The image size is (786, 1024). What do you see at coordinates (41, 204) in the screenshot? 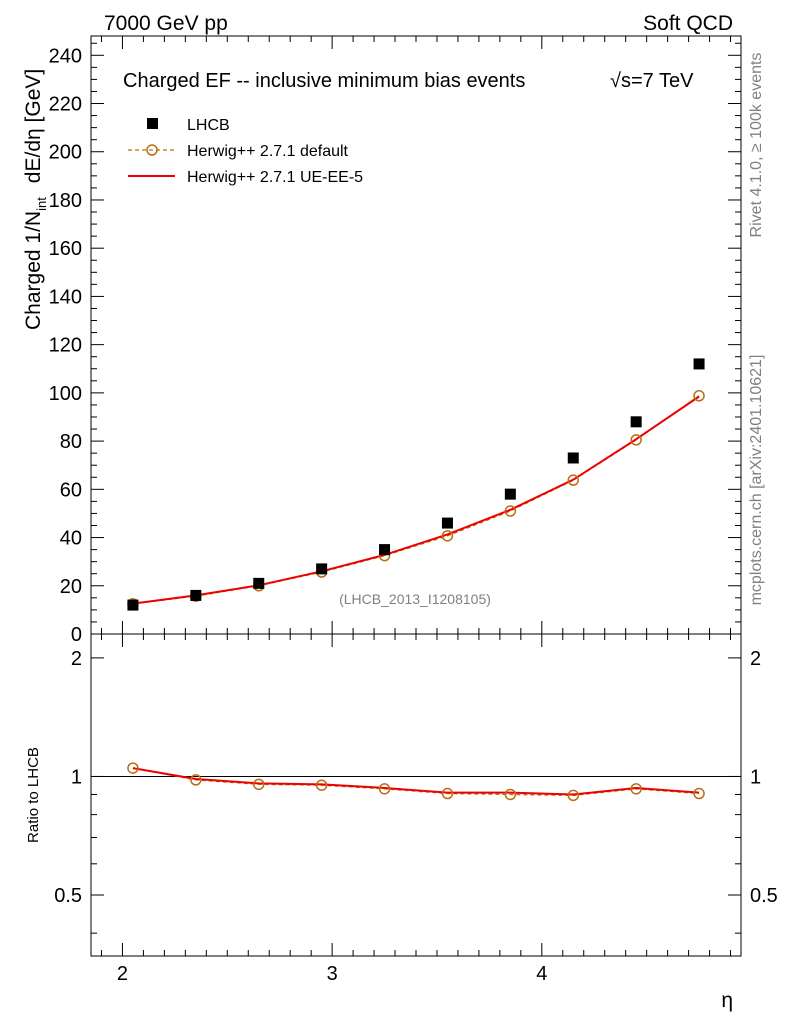
I see `y-axis-label-sub: int` at bounding box center [41, 204].